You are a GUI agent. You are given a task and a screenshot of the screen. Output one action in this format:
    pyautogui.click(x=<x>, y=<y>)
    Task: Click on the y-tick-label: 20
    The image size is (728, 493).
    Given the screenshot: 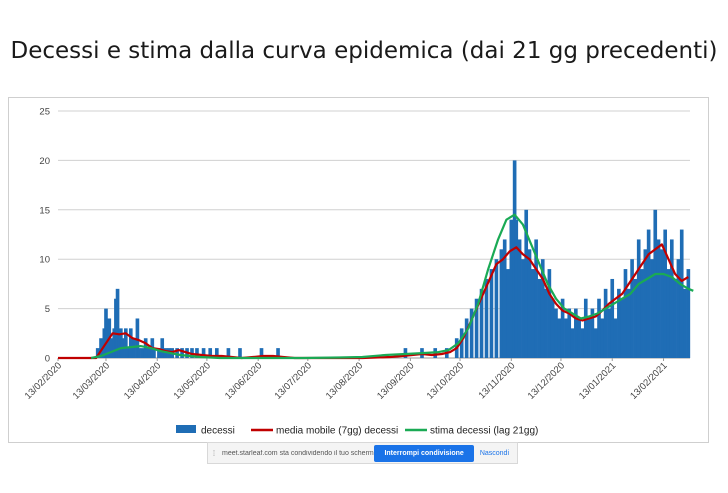 What is the action you would take?
    pyautogui.click(x=44, y=161)
    